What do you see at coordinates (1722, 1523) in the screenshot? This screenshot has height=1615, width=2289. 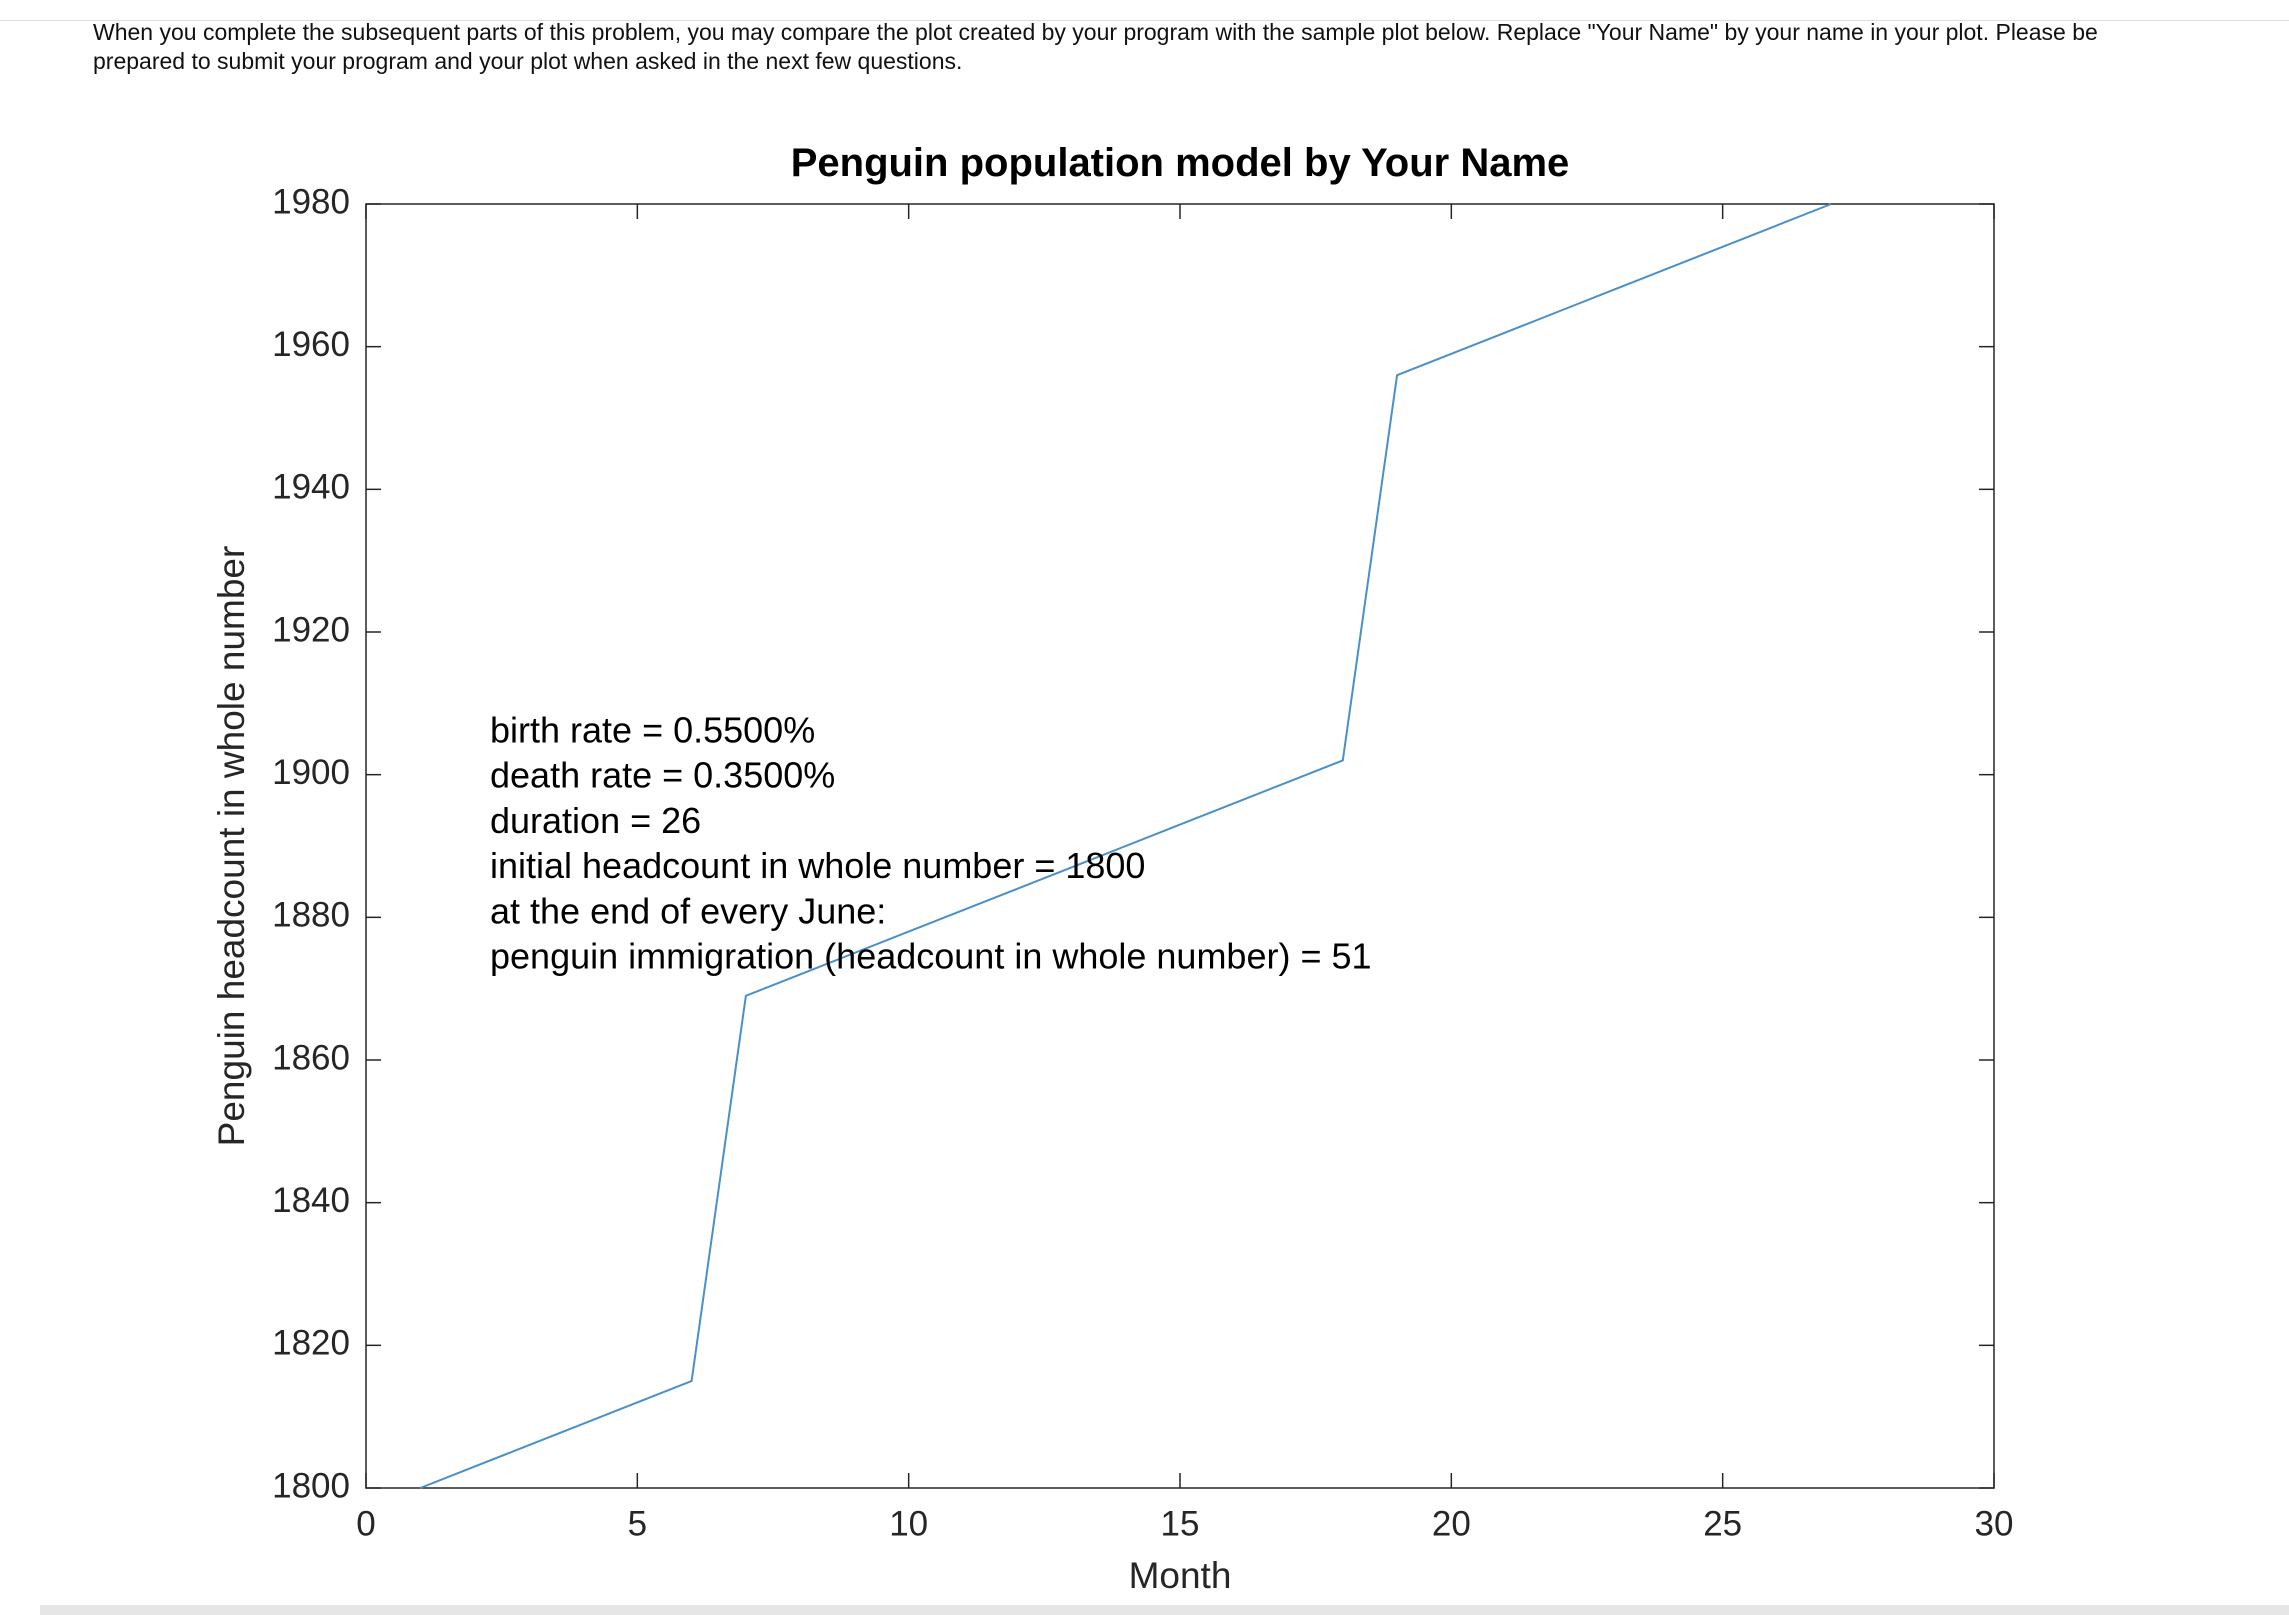 I see `x-tick-label: 25` at bounding box center [1722, 1523].